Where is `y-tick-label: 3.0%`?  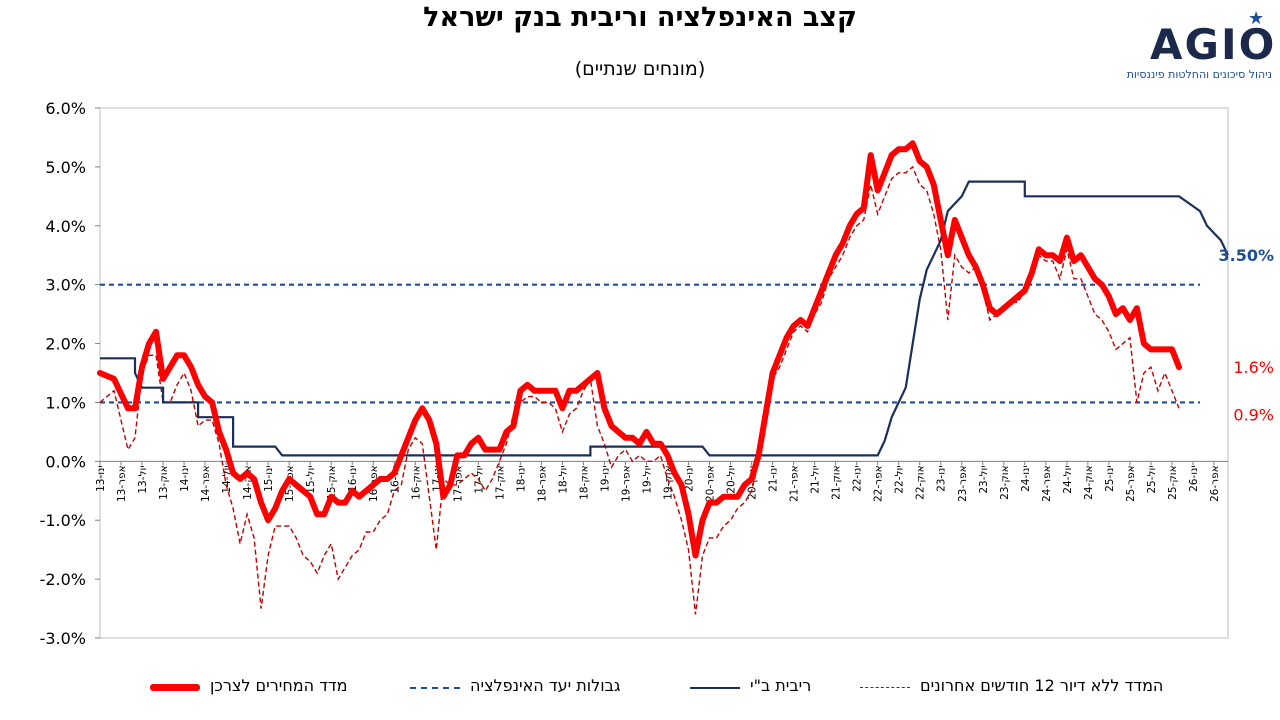
y-tick-label: 3.0% is located at coordinates (65, 285).